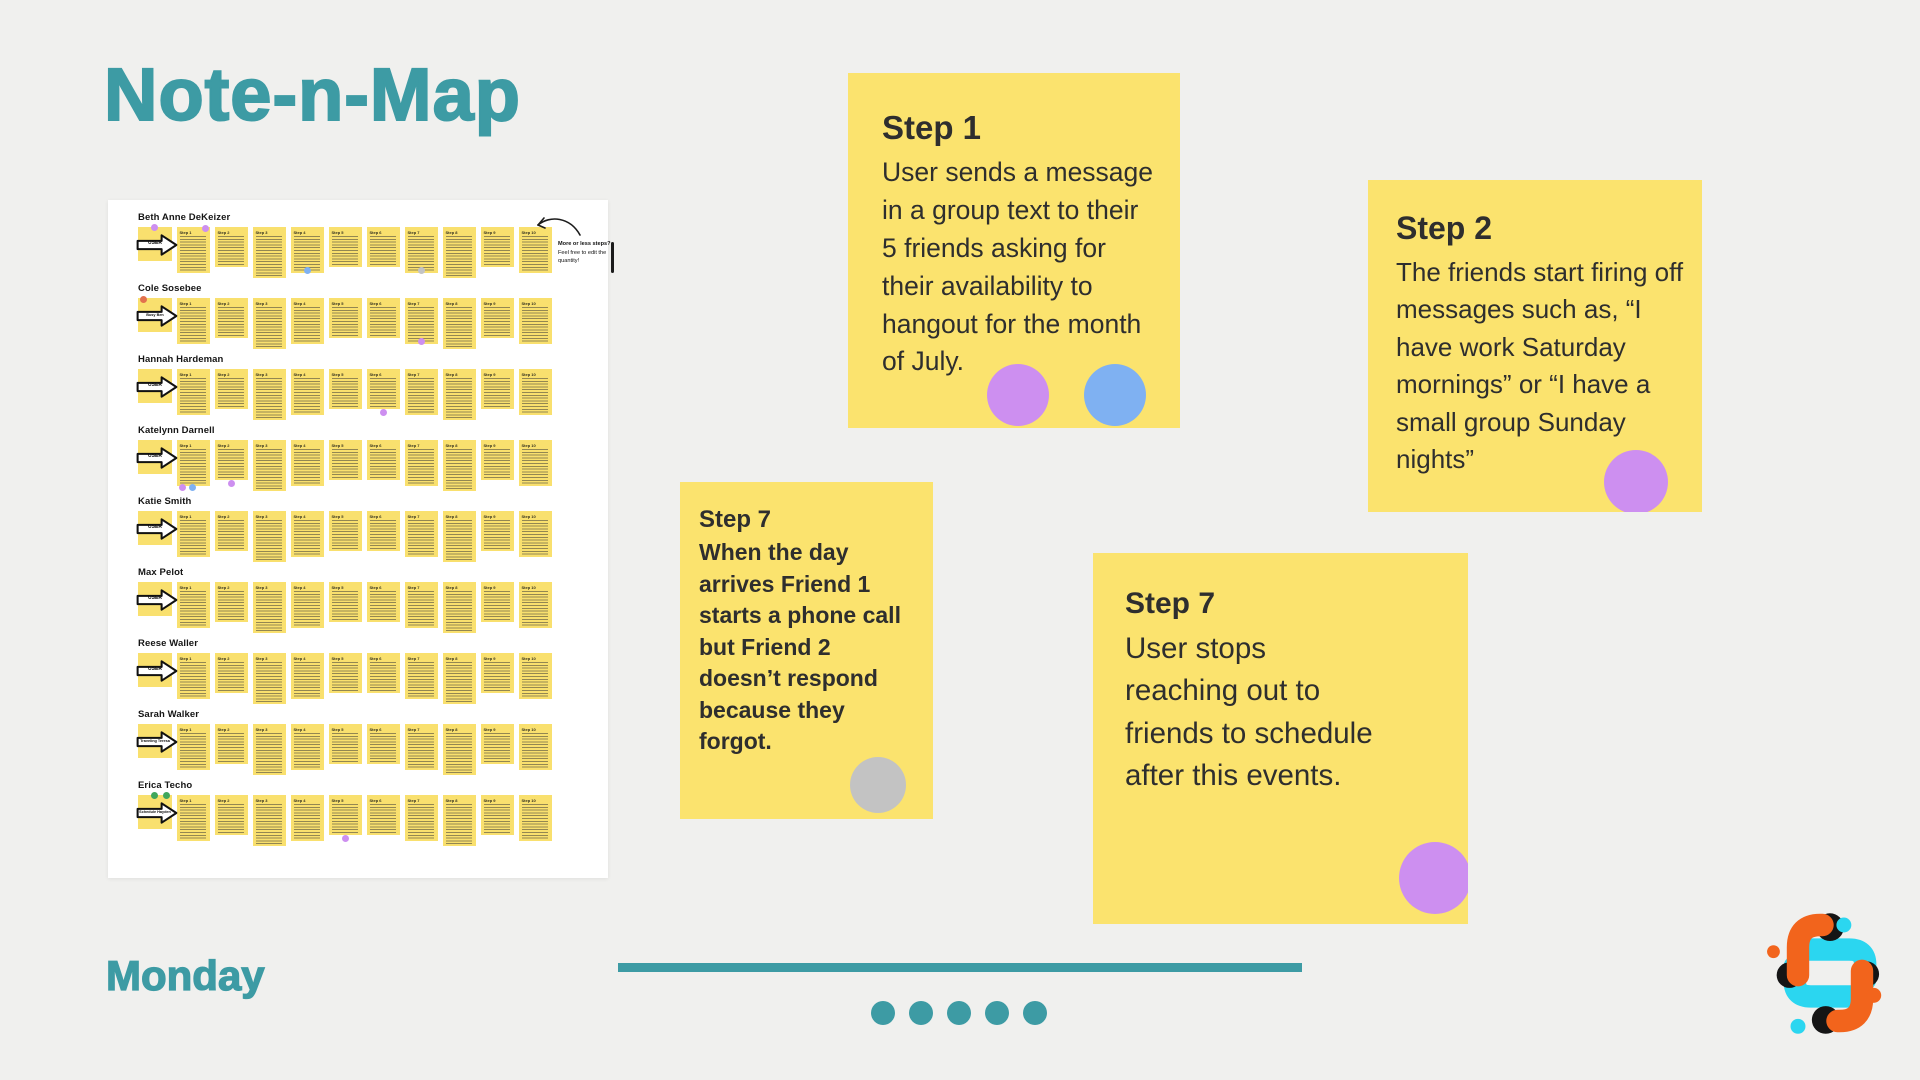  I want to click on persona-name: Reese Waller, so click(168, 643).